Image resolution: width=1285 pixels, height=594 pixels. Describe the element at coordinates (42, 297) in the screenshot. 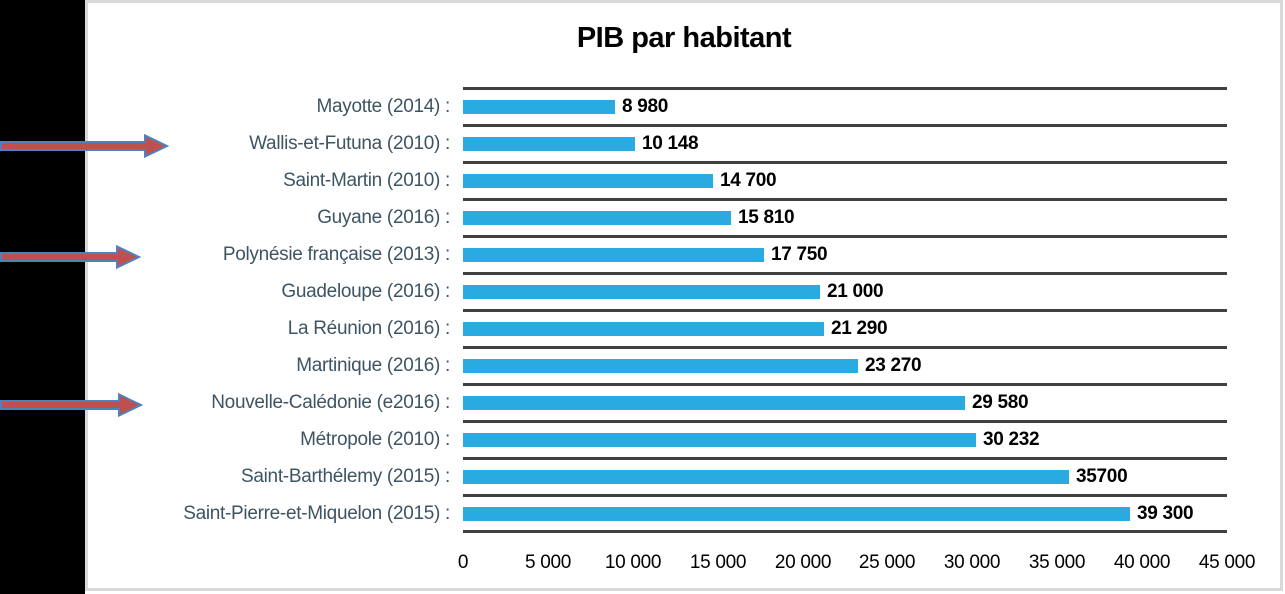

I see `left-black-band` at that location.